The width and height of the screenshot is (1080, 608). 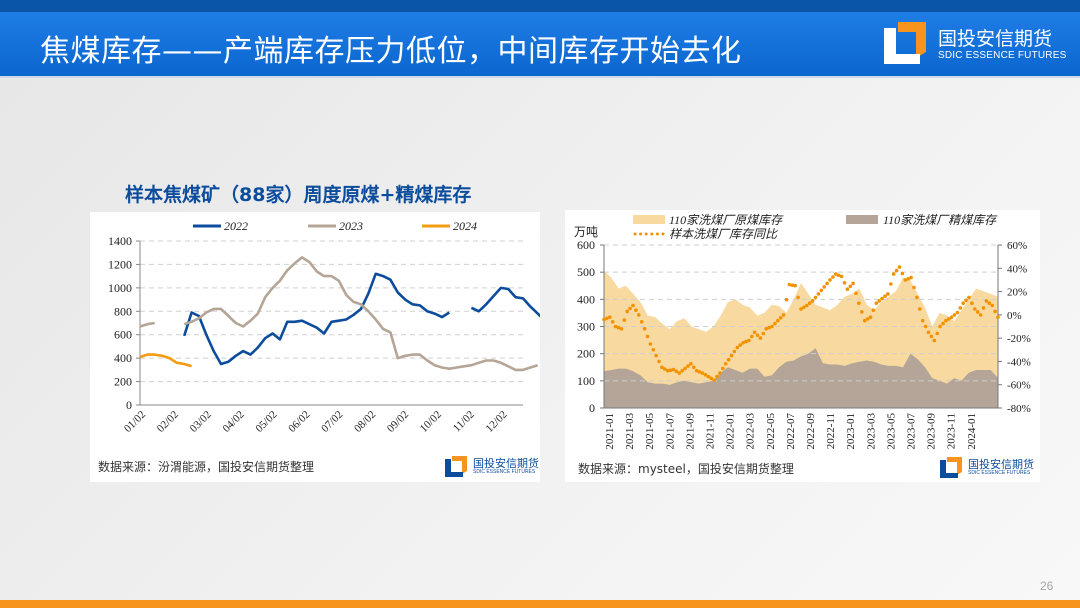 What do you see at coordinates (801, 378) in the screenshot?
I see `clean-coal-area` at bounding box center [801, 378].